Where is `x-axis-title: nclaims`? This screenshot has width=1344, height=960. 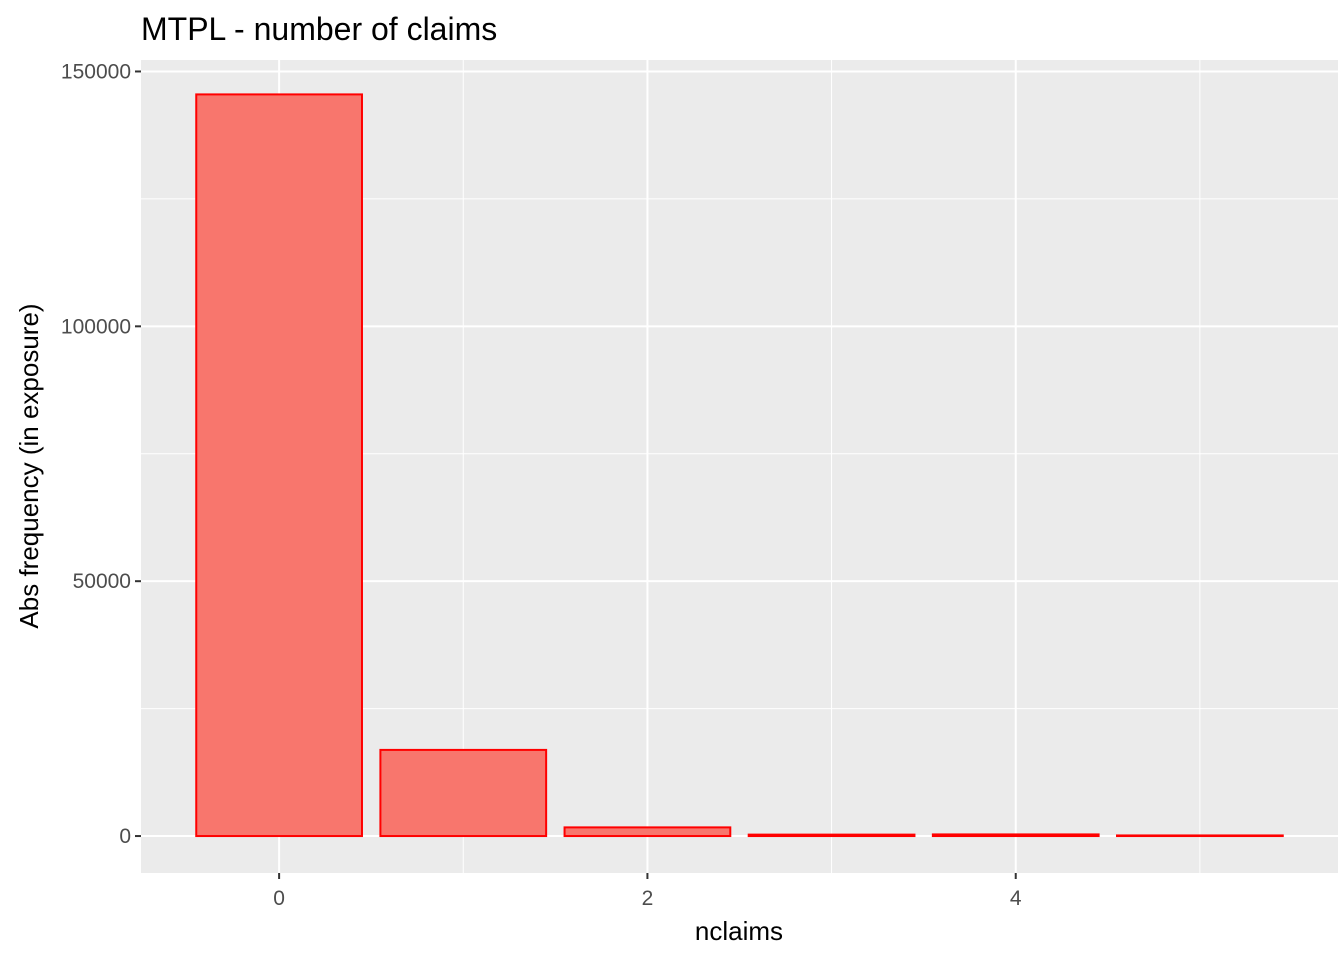
x-axis-title: nclaims is located at coordinates (739, 931).